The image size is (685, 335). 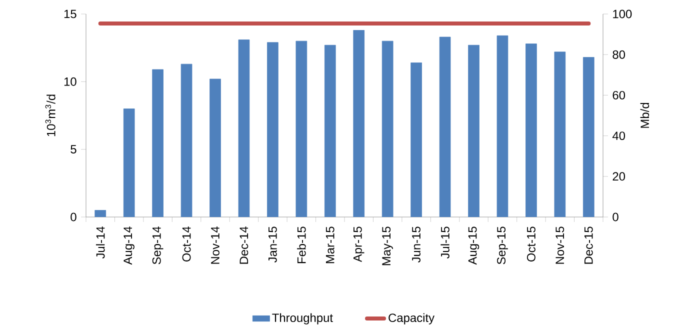 What do you see at coordinates (100, 242) in the screenshot?
I see `x-tick-label: Jul-14` at bounding box center [100, 242].